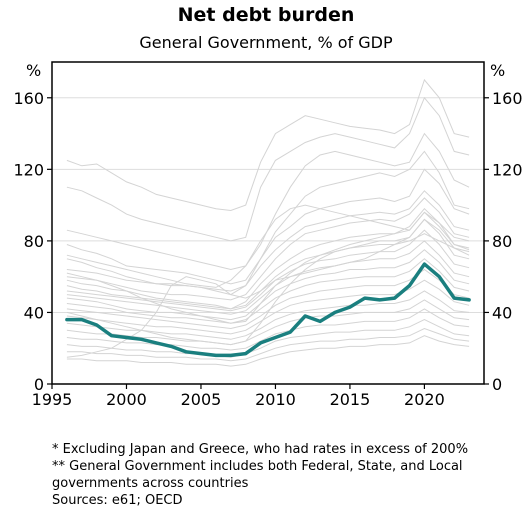 Image resolution: width=532 pixels, height=512 pixels. Describe the element at coordinates (34, 241) in the screenshot. I see `y-tick-label-left-80: 80` at that location.